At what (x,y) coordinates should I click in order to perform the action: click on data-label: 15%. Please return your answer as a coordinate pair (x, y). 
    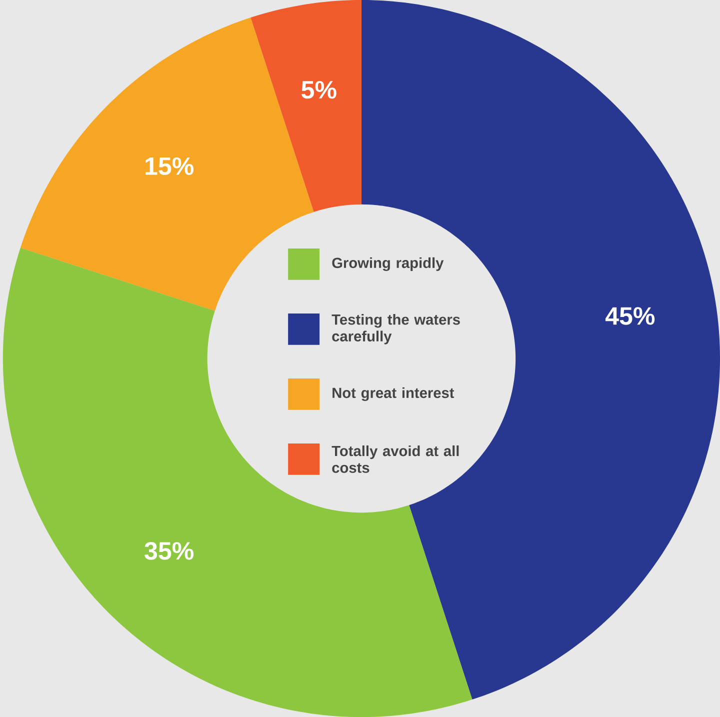
    Looking at the image, I should click on (170, 166).